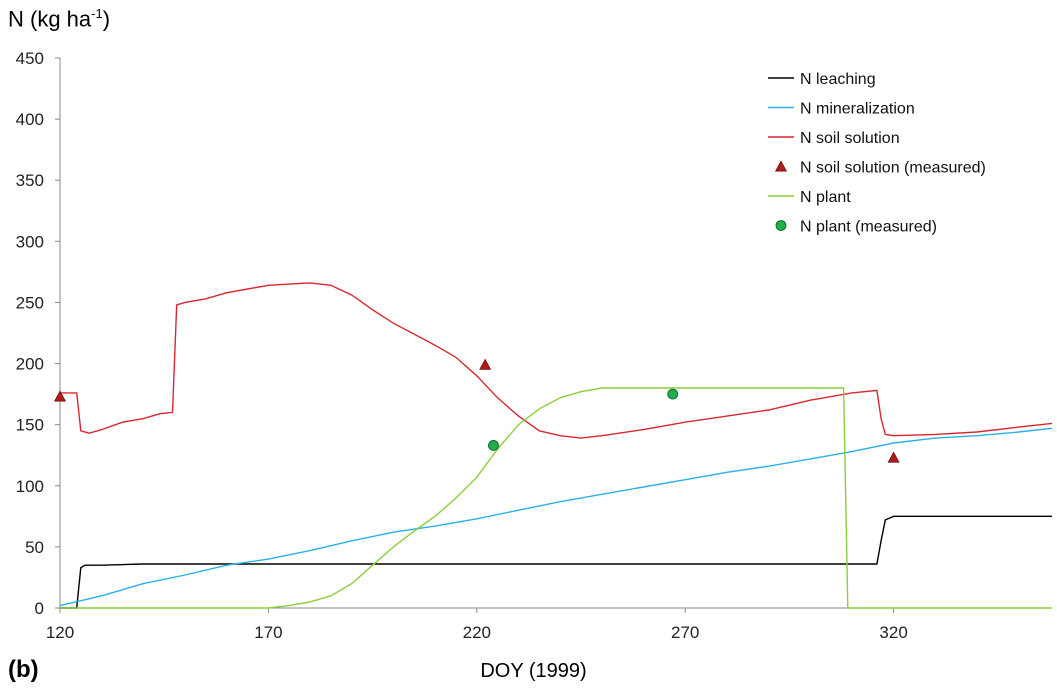 The height and width of the screenshot is (700, 1057). What do you see at coordinates (30, 302) in the screenshot?
I see `y-tick-label: 250` at bounding box center [30, 302].